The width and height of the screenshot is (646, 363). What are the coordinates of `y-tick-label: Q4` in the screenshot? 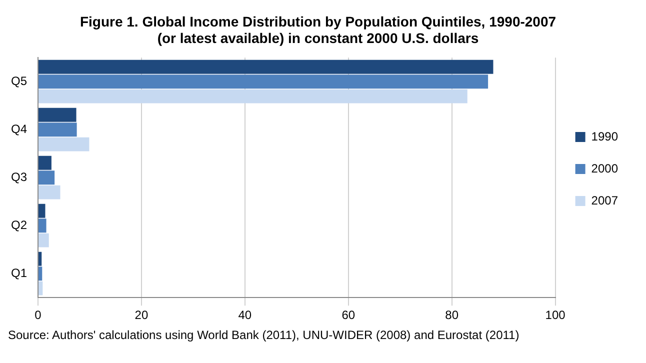 It's located at (19, 129).